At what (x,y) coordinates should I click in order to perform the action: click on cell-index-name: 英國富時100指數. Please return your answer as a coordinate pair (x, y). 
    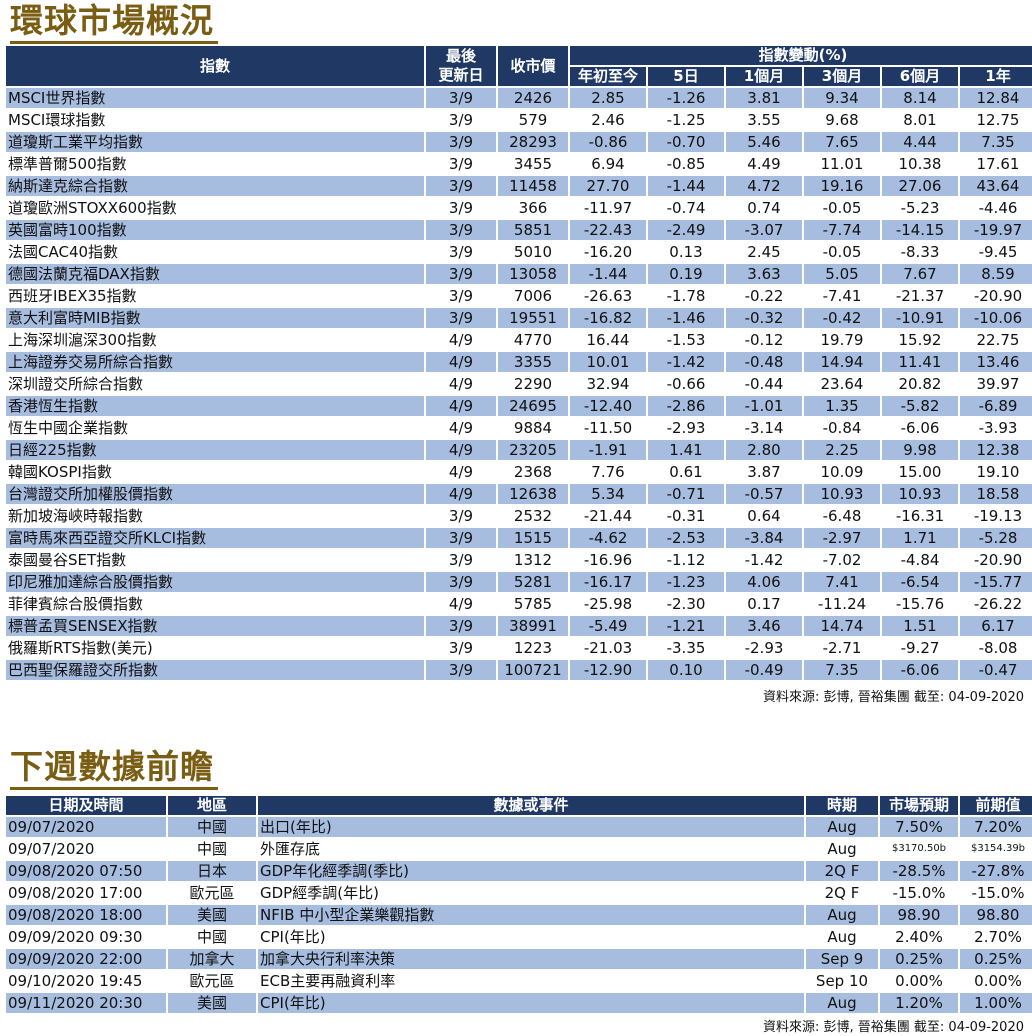
    Looking at the image, I should click on (215, 230).